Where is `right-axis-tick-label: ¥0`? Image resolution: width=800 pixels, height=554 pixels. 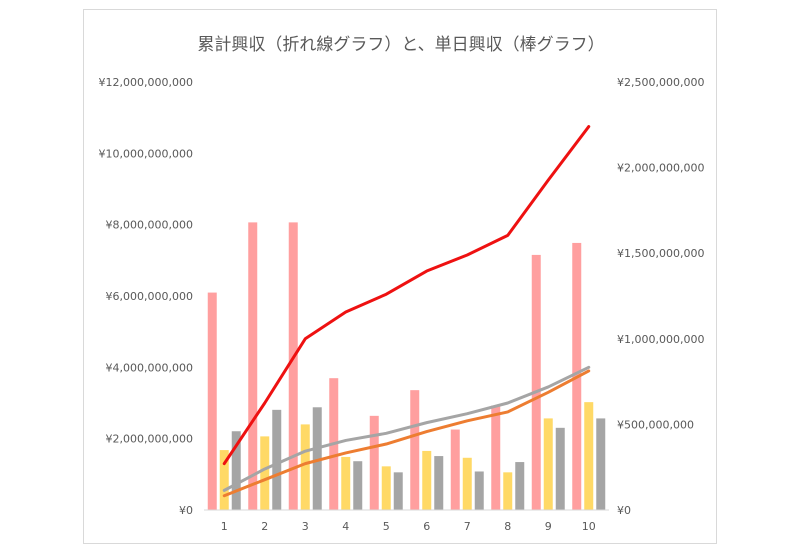 right-axis-tick-label: ¥0 is located at coordinates (624, 510).